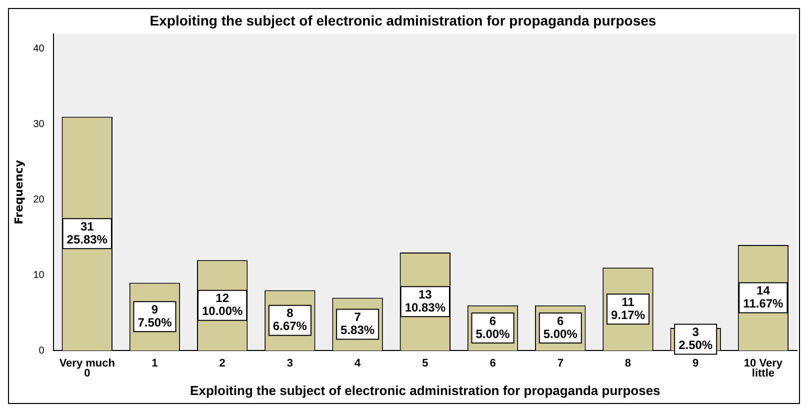  Describe the element at coordinates (222, 364) in the screenshot. I see `x-tick-label: 2` at that location.